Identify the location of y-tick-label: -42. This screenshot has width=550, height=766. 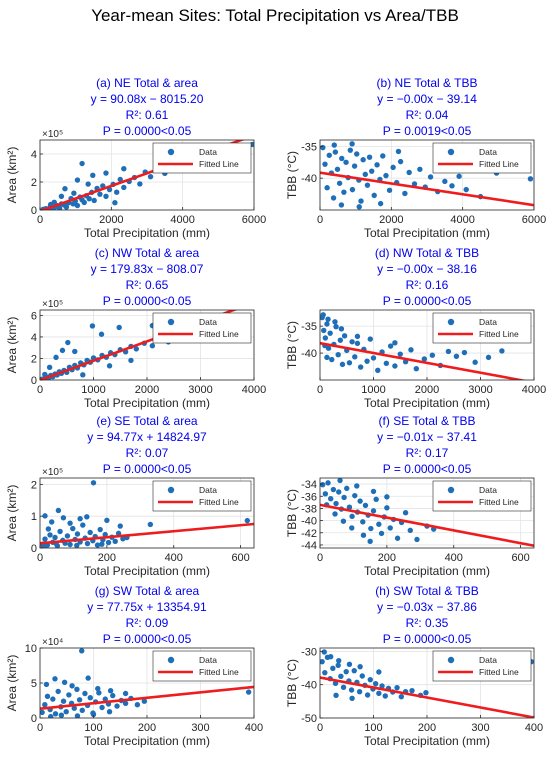
(309, 534).